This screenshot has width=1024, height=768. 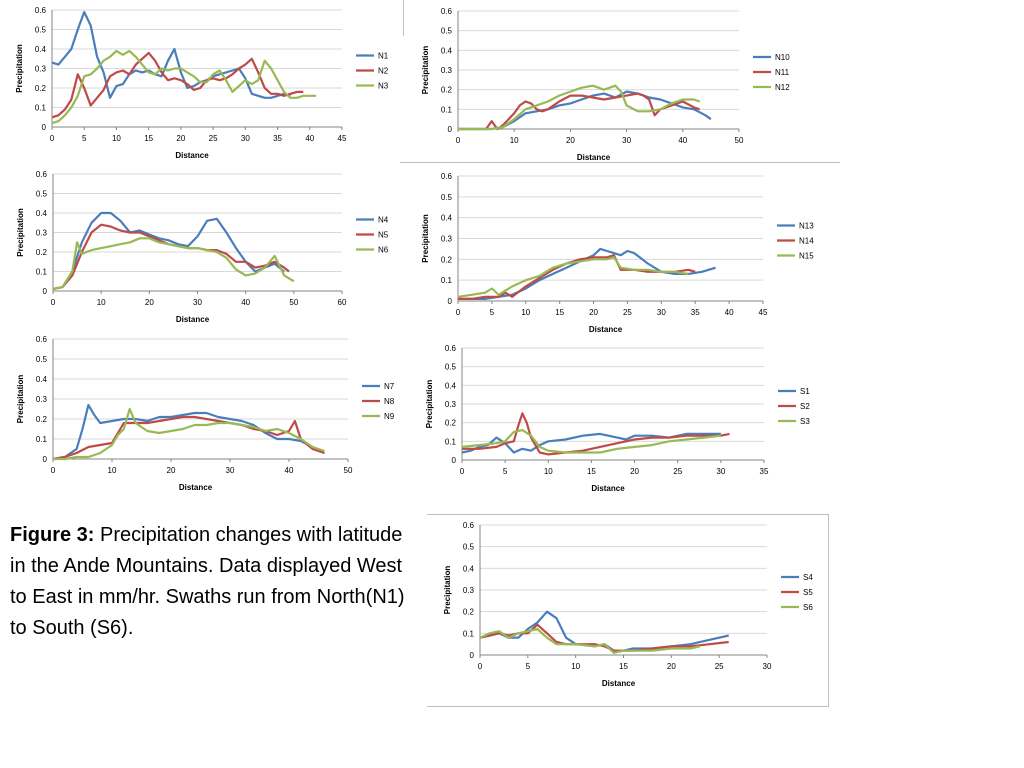 I want to click on legend-label: N4, so click(x=383, y=220).